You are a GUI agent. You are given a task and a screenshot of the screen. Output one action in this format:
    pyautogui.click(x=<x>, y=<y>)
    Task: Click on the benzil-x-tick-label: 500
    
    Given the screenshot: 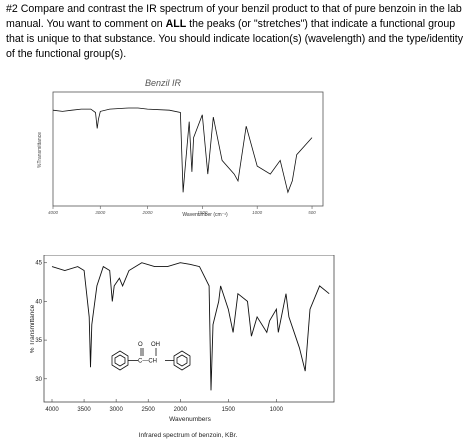 What is the action you would take?
    pyautogui.click(x=312, y=212)
    